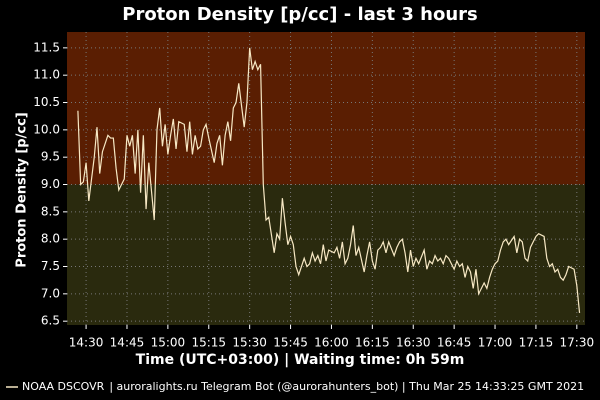 This screenshot has height=400, width=600. What do you see at coordinates (46, 129) in the screenshot?
I see `y-tick-label: 10.0` at bounding box center [46, 129].